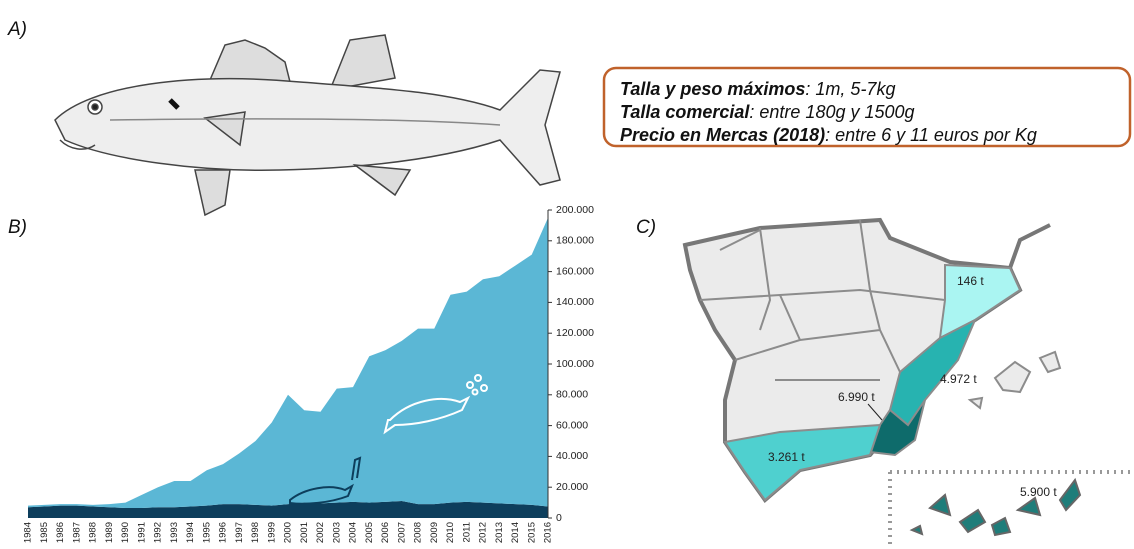  What do you see at coordinates (450, 532) in the screenshot?
I see `x-tick-label: 2010` at bounding box center [450, 532].